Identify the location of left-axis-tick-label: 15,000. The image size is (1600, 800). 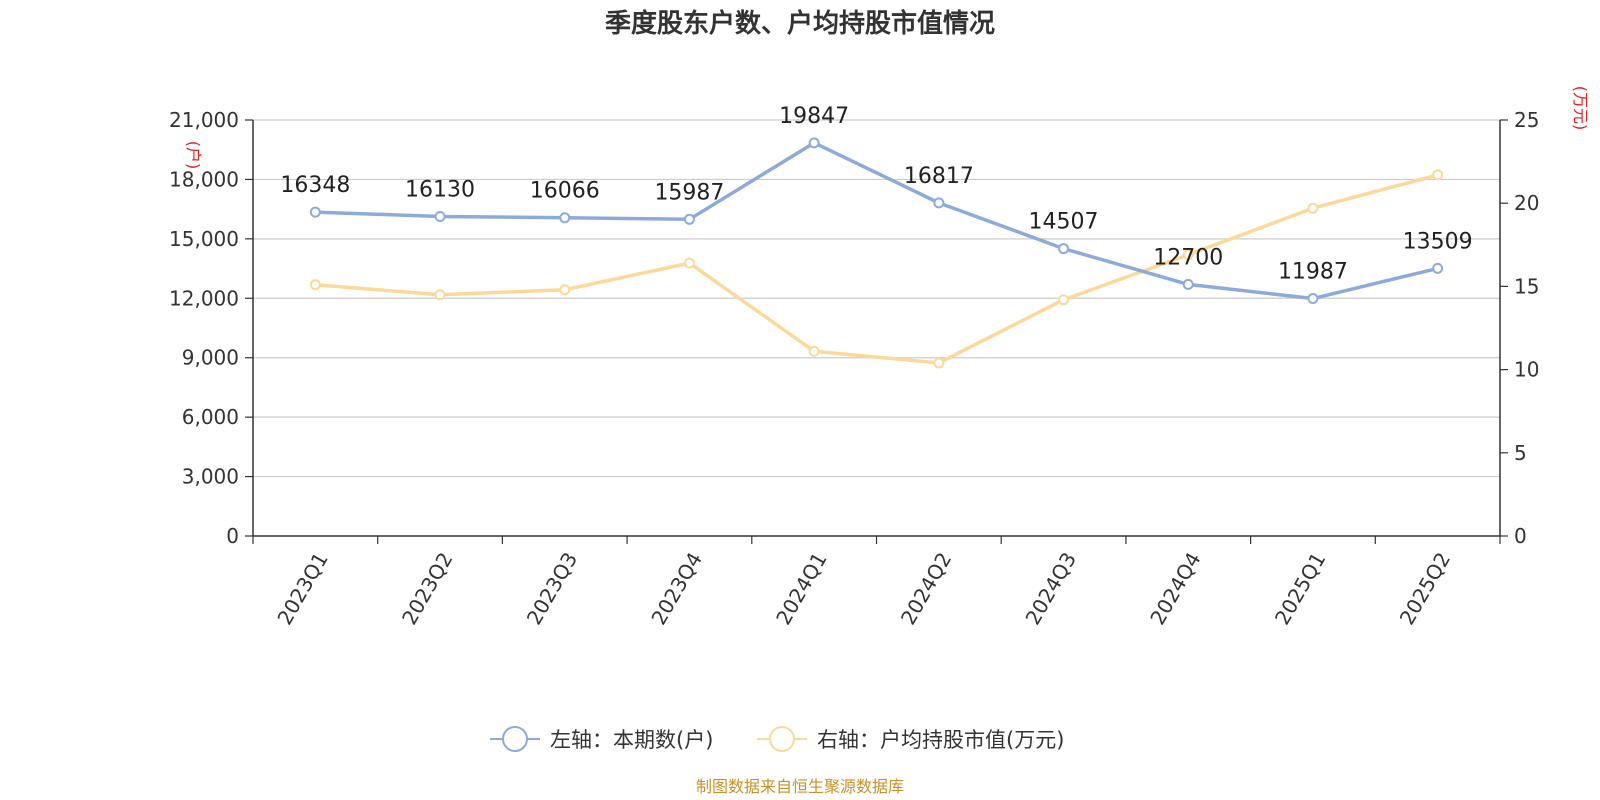
(204, 239).